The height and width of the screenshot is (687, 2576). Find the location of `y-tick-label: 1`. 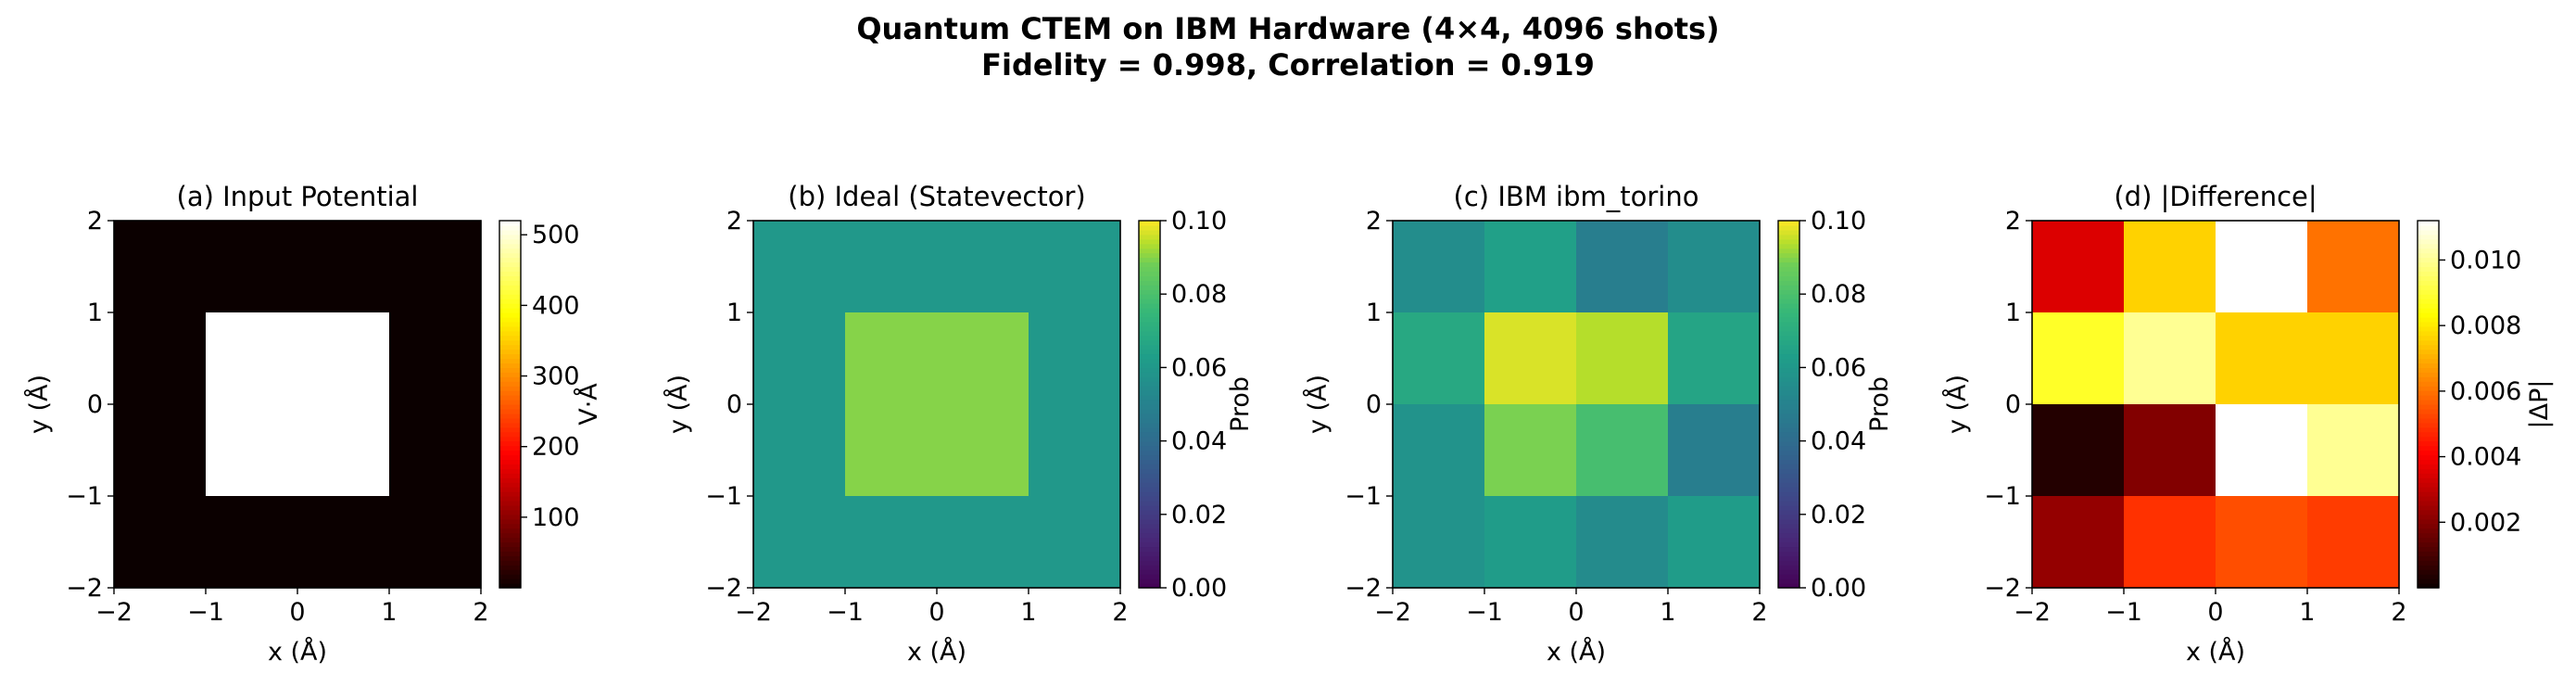

y-tick-label: 1 is located at coordinates (734, 313).